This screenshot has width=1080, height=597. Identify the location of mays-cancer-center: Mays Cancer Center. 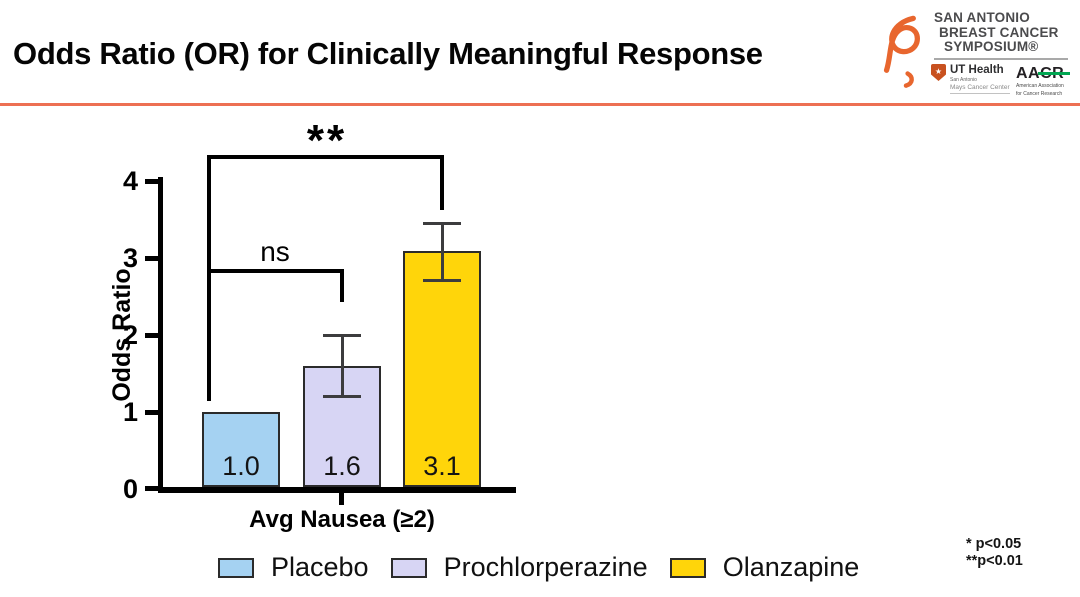
(980, 89).